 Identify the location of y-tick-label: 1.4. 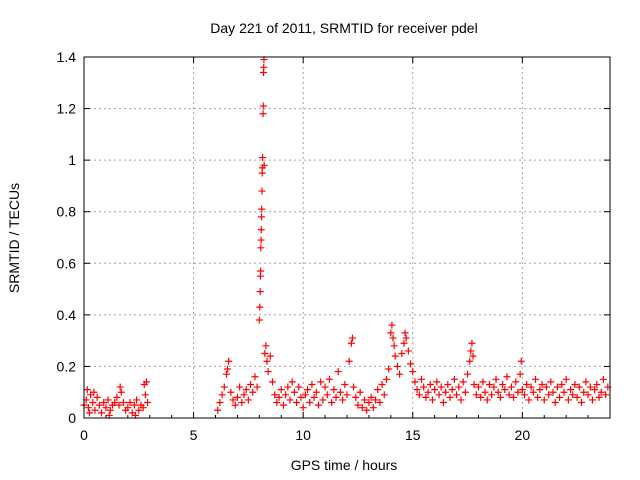
(67, 57).